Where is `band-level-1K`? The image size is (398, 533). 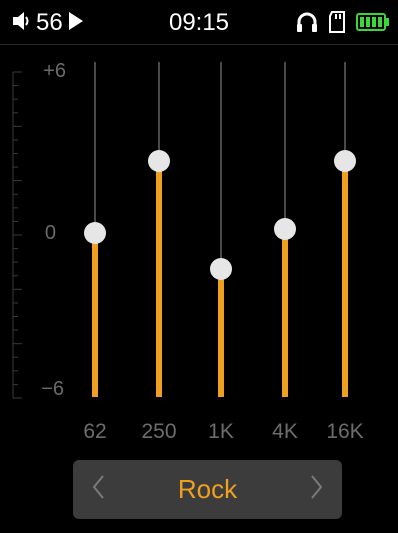 band-level-1K is located at coordinates (221, 333).